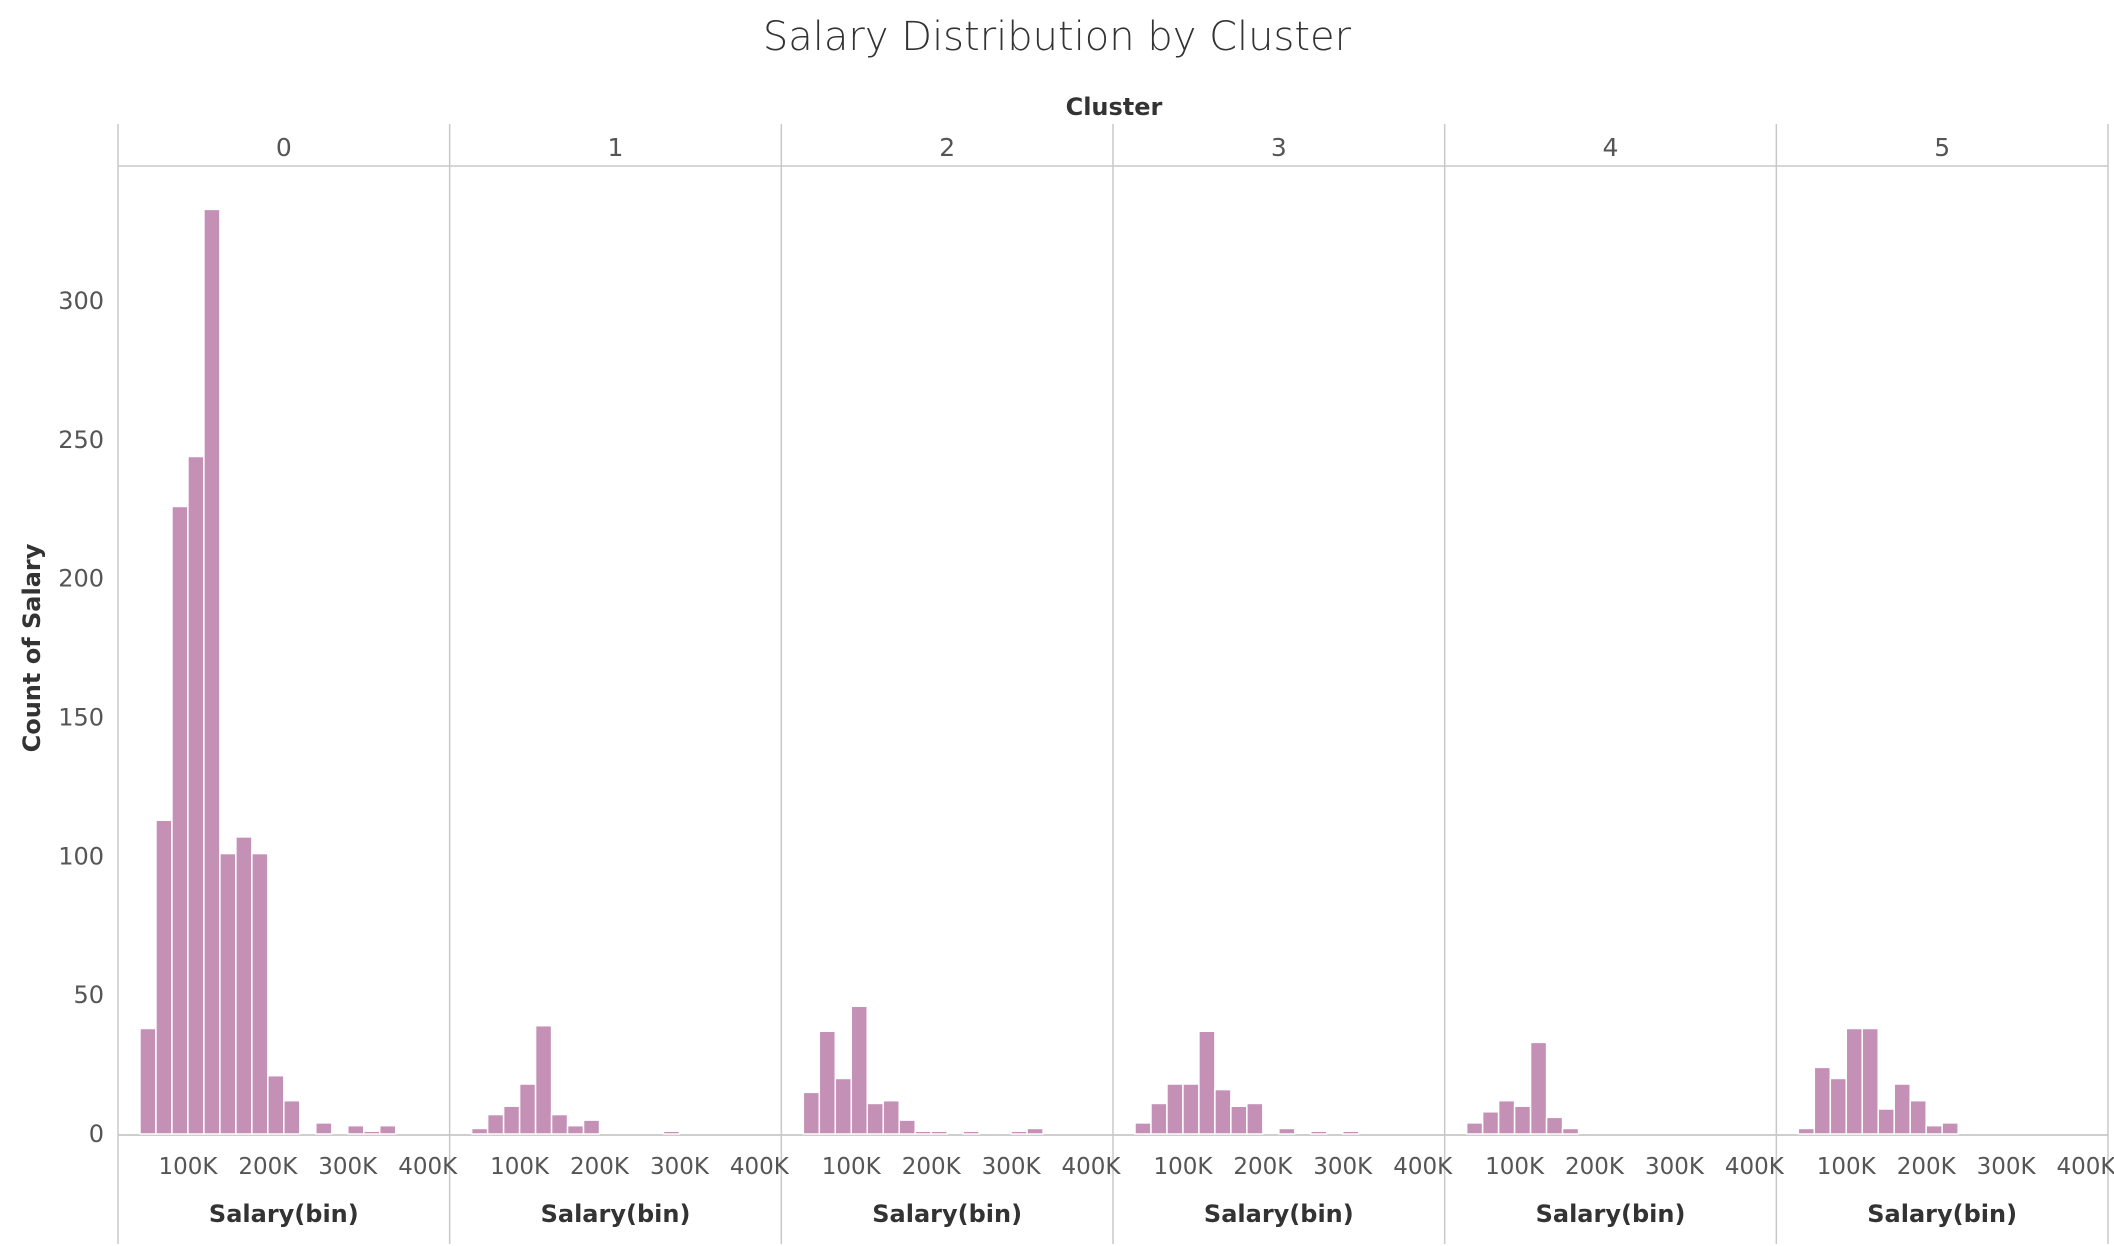 This screenshot has width=2114, height=1246. What do you see at coordinates (1625, 680) in the screenshot?
I see `panel-cluster-4: 4 100K 200K 300K 400K Salary(bin)` at bounding box center [1625, 680].